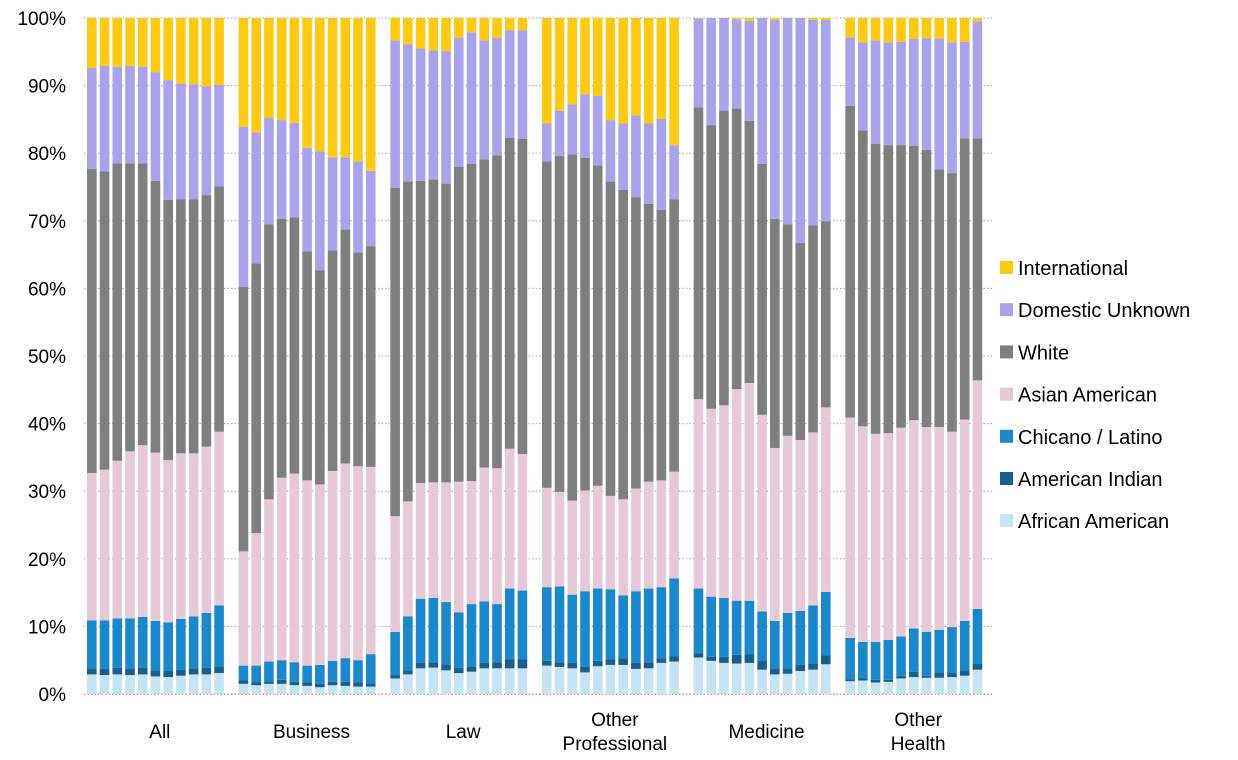 The height and width of the screenshot is (760, 1238). Describe the element at coordinates (1006, 436) in the screenshot. I see `legend-swatch-chicano-latino` at that location.